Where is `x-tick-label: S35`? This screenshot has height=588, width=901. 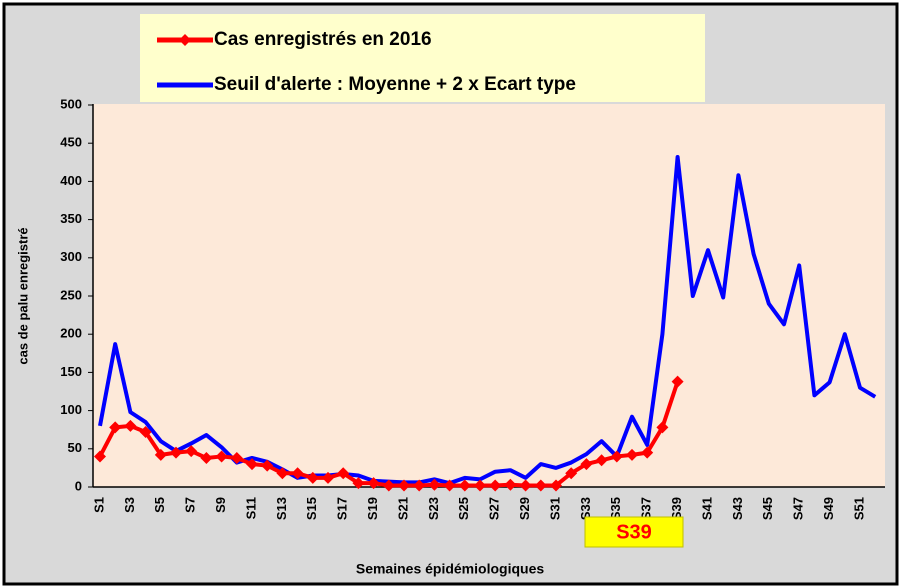 x-tick-label: S35 is located at coordinates (615, 508).